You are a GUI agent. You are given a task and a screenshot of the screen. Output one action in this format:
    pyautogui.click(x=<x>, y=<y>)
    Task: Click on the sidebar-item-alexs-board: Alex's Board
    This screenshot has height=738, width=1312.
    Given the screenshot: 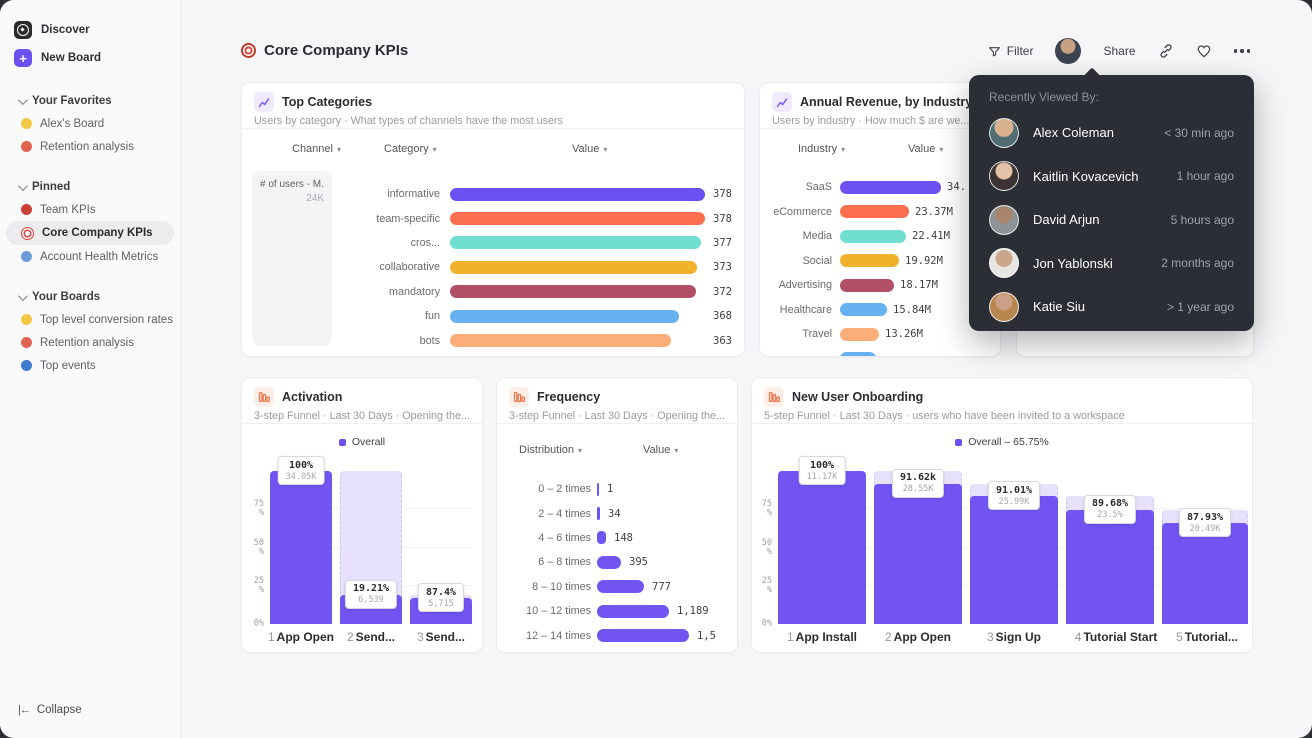 What is the action you would take?
    pyautogui.click(x=90, y=123)
    